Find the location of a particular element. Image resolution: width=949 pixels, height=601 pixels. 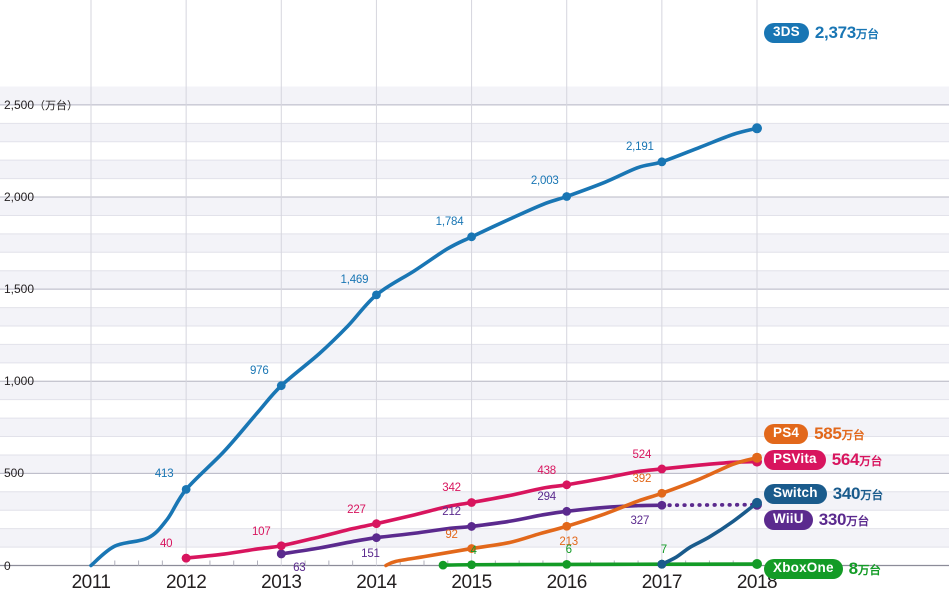

legend-item-switch: Switch 340万台 is located at coordinates (823, 494).